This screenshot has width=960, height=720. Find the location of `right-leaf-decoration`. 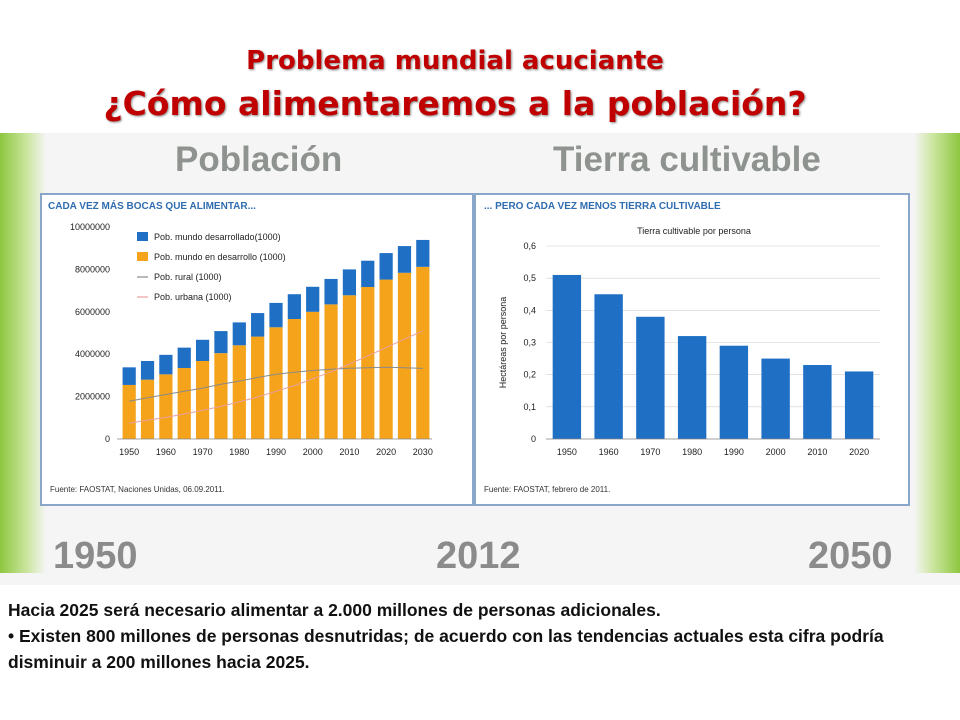

right-leaf-decoration is located at coordinates (937, 353).